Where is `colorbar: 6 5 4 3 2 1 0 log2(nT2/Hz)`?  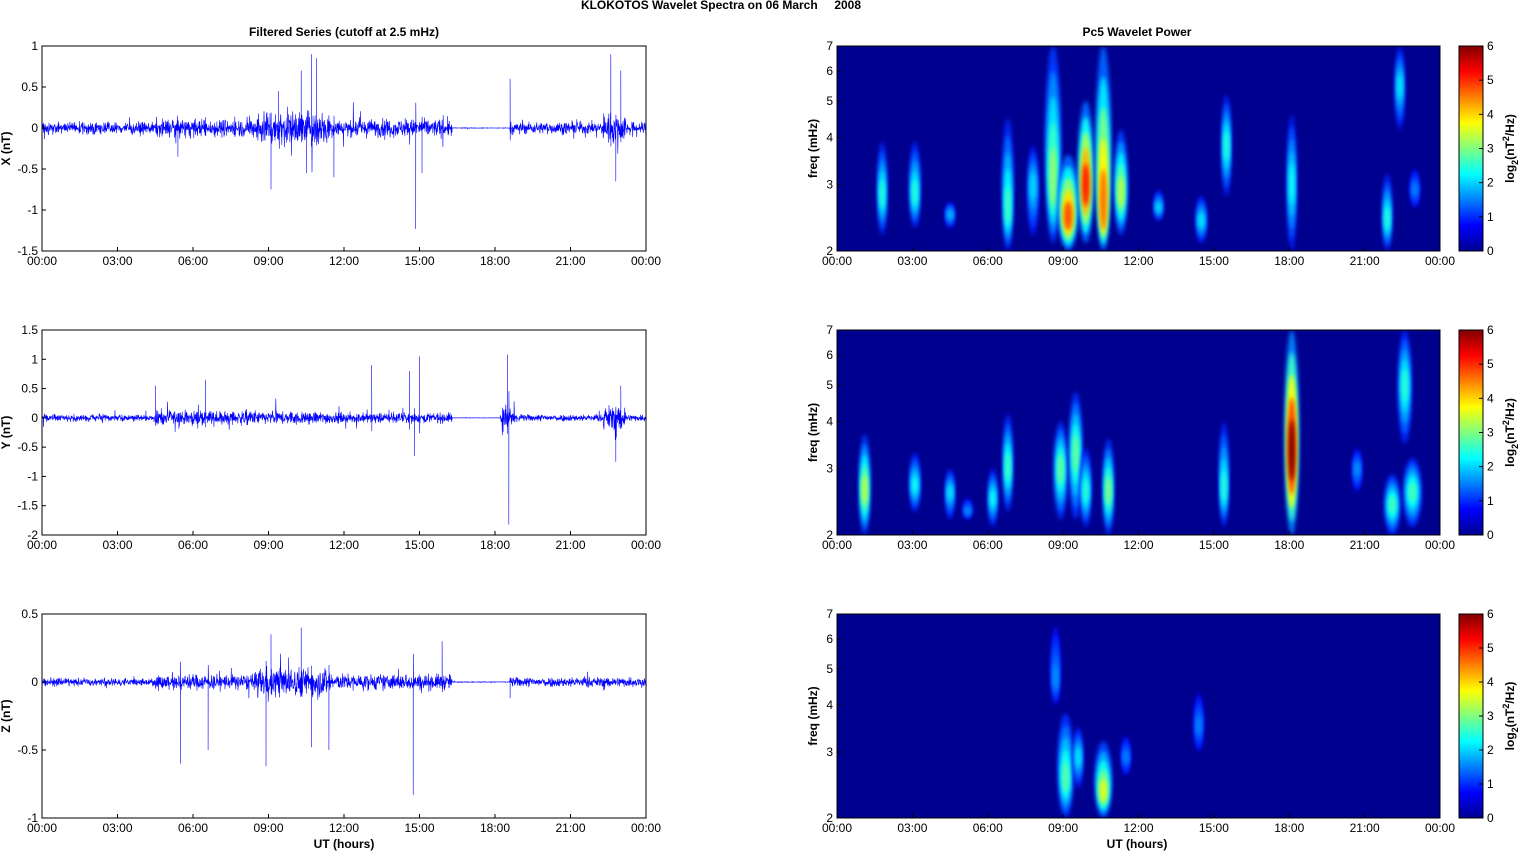
colorbar: 6 5 4 3 2 1 0 log2(nT2/Hz) is located at coordinates (1489, 148).